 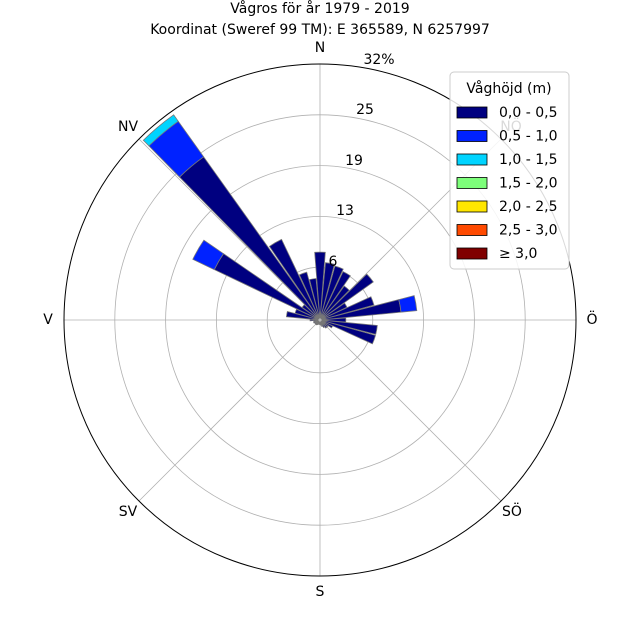 What do you see at coordinates (345, 211) in the screenshot?
I see `ring-label-13: 13` at bounding box center [345, 211].